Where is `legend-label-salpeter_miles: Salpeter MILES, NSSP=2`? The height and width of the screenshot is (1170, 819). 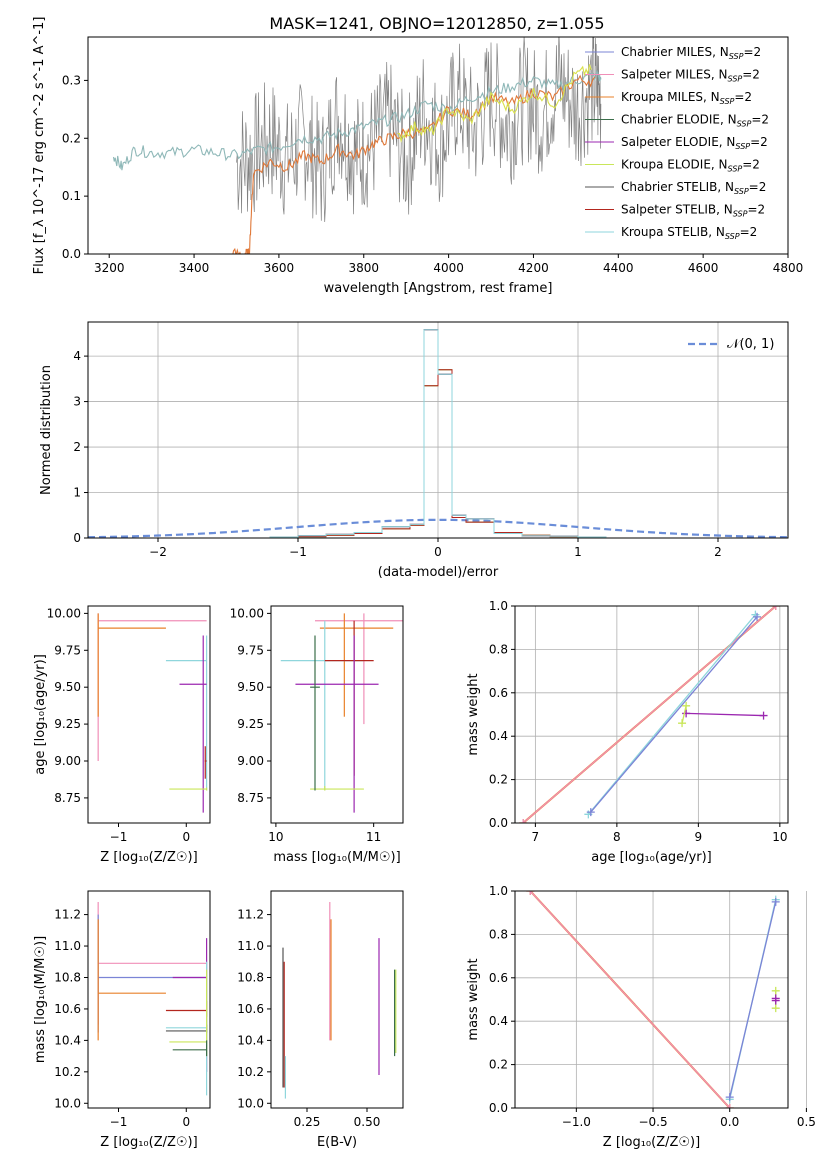 legend-label-salpeter_miles: Salpeter MILES, NSSP=2 is located at coordinates (690, 76).